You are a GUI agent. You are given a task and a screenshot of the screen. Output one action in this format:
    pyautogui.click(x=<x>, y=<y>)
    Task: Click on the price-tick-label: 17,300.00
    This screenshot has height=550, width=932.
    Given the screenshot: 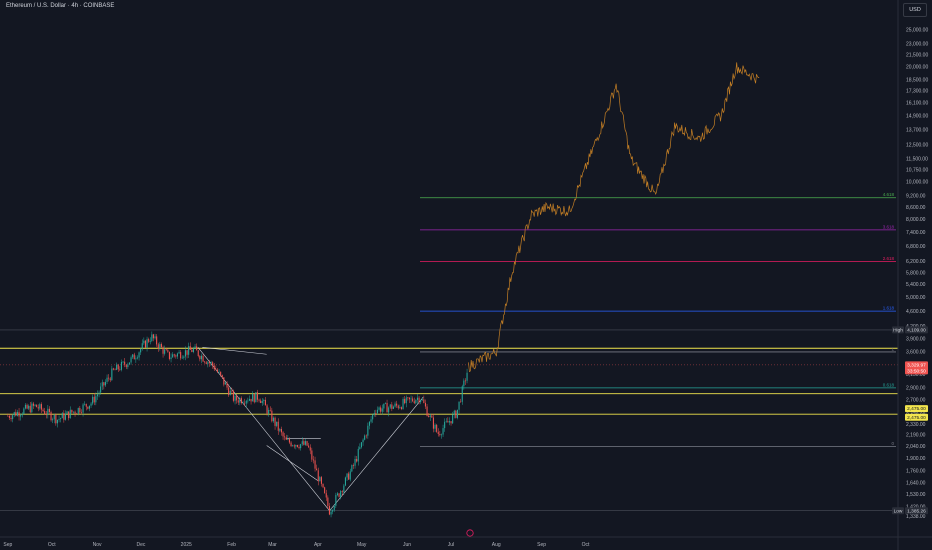 What is the action you would take?
    pyautogui.click(x=917, y=92)
    